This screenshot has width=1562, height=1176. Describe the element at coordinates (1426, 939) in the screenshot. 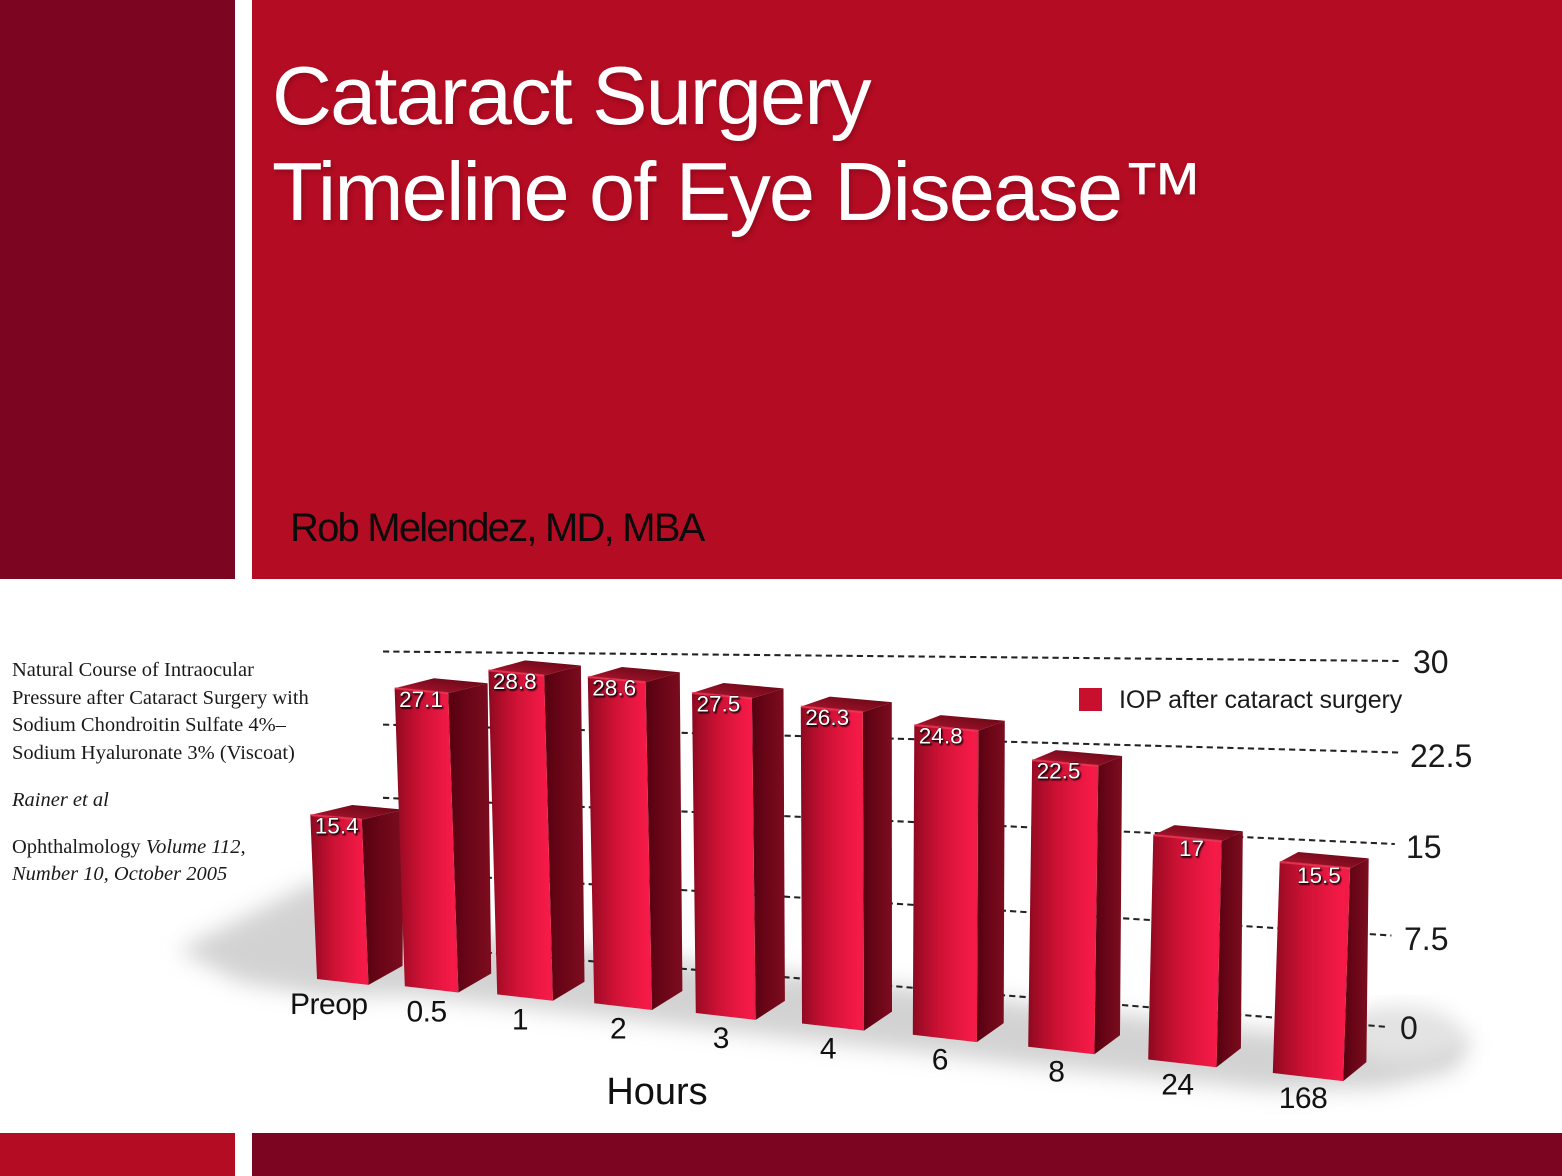

I see `svg-text: 7.5` at that location.